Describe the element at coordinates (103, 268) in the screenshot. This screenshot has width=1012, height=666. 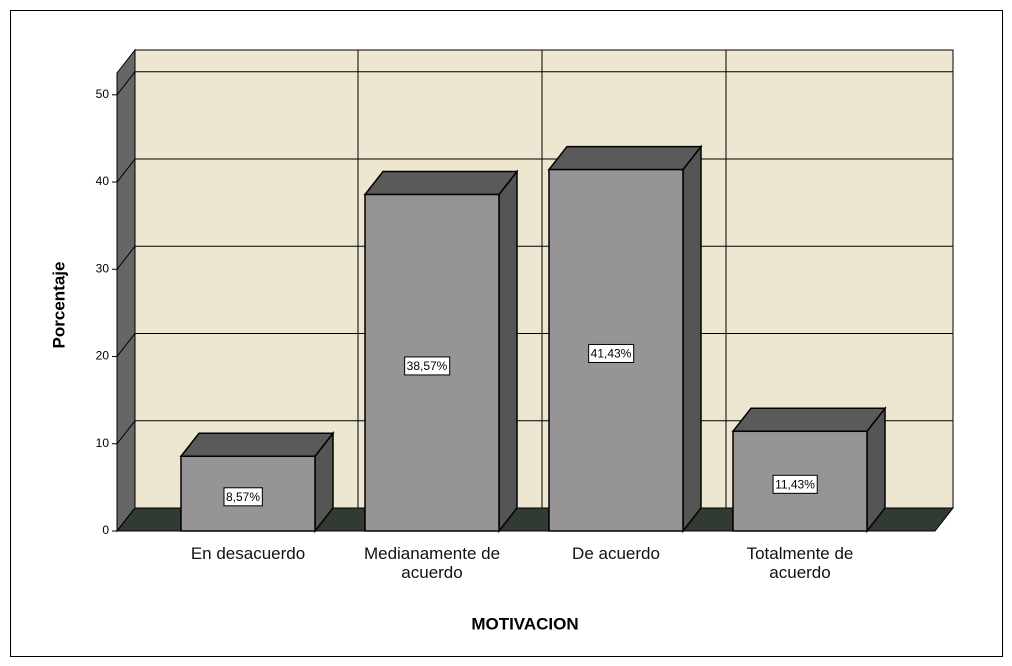
I see `y-tick-label: 30` at that location.